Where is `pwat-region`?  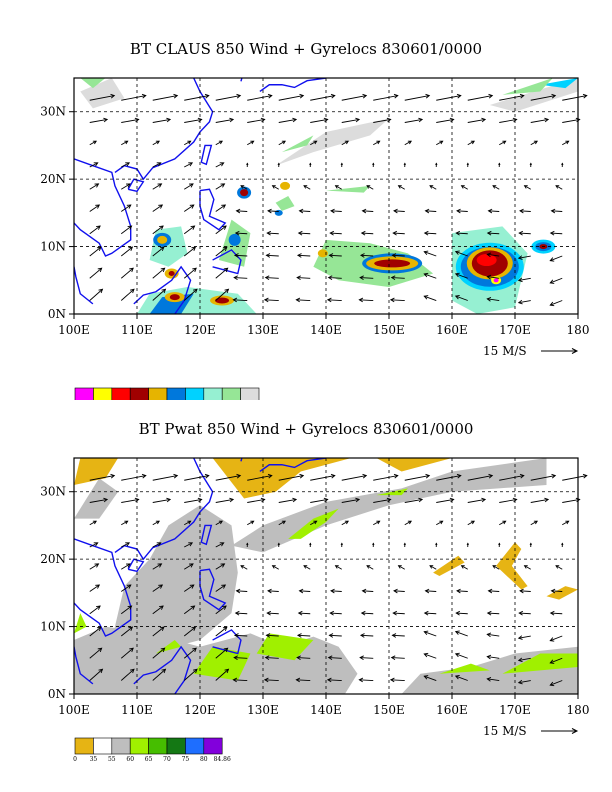
pwat-region is located at coordinates (540, 663).